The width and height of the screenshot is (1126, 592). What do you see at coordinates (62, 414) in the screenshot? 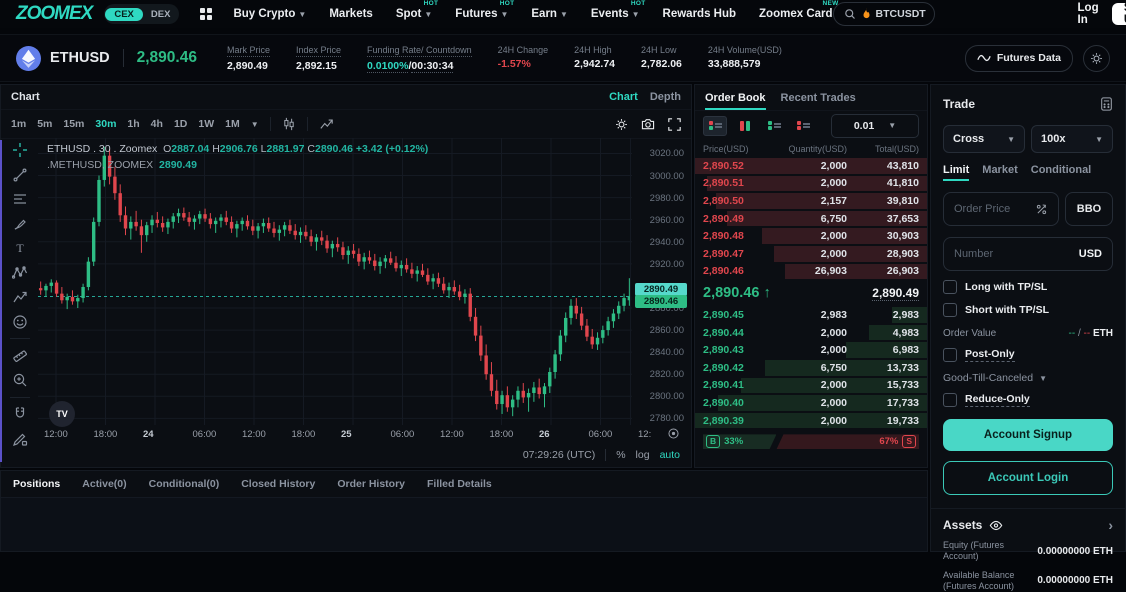
I see `tradingview-logo: TV` at bounding box center [62, 414].